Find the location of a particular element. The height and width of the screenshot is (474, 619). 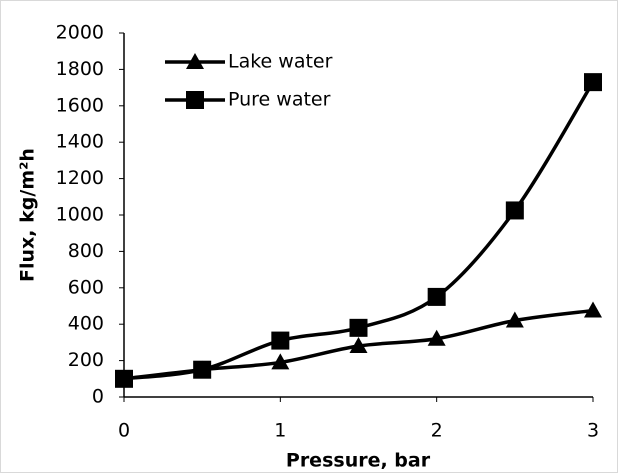

y-tick-label: 1400 is located at coordinates (80, 142).